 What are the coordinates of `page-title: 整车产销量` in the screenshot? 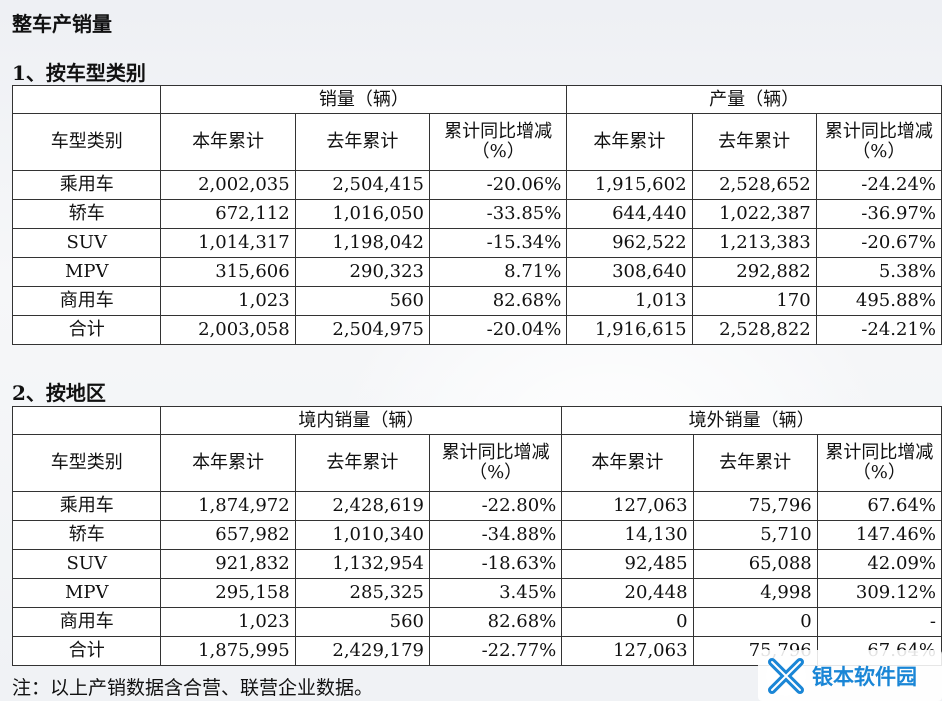 It's located at (62, 24).